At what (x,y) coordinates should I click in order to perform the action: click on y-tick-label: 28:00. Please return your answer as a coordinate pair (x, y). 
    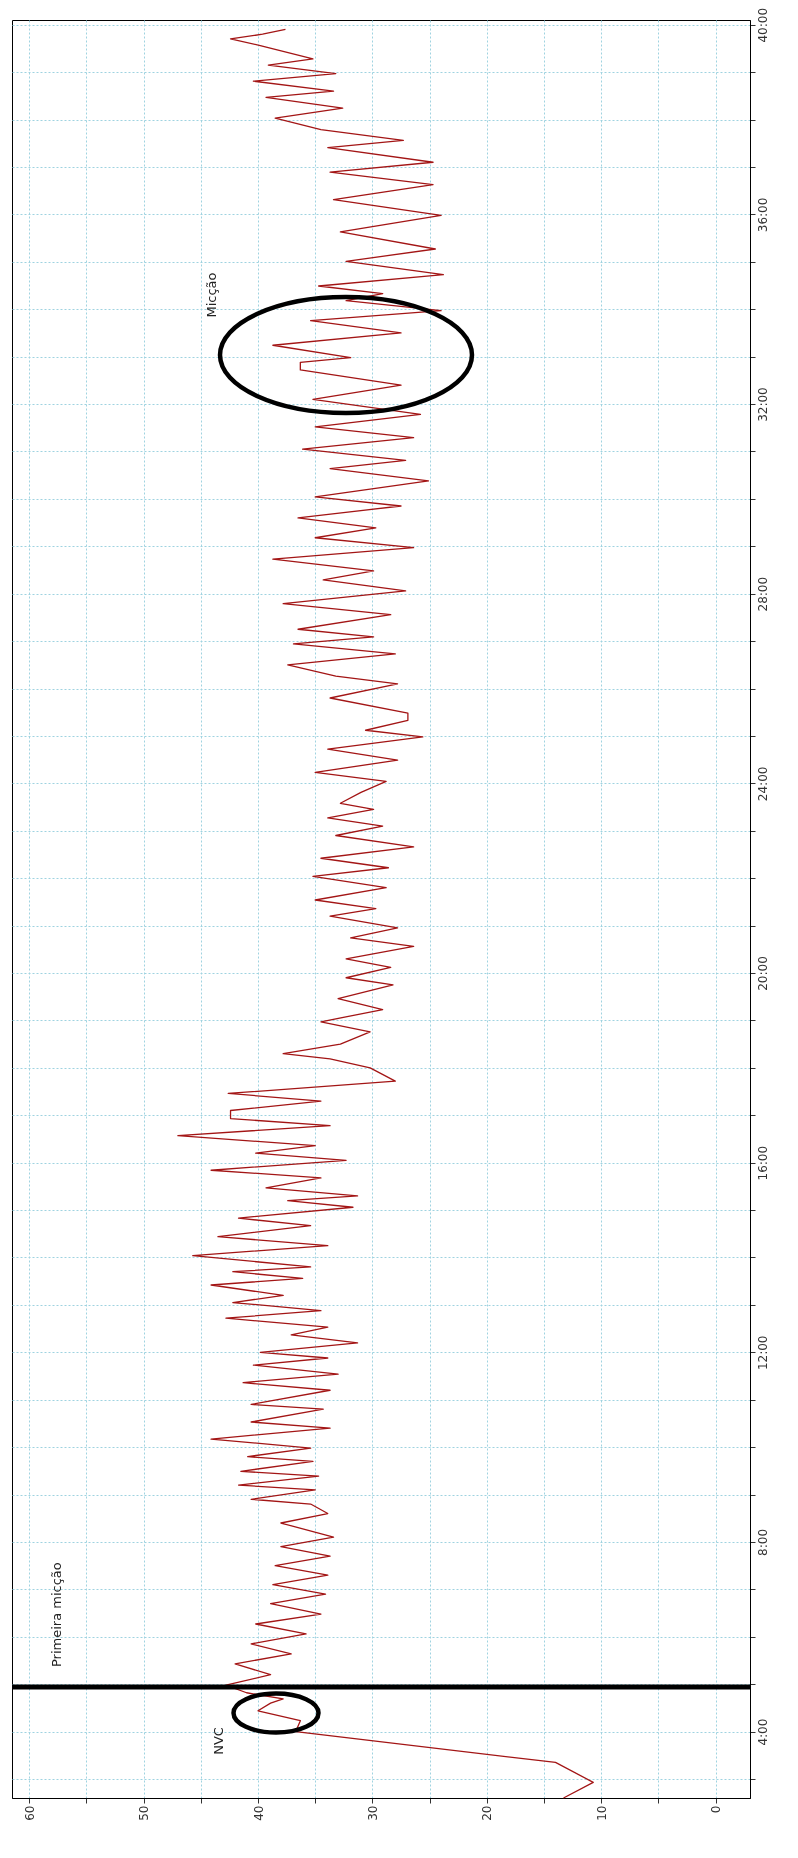
    Looking at the image, I should click on (762, 594).